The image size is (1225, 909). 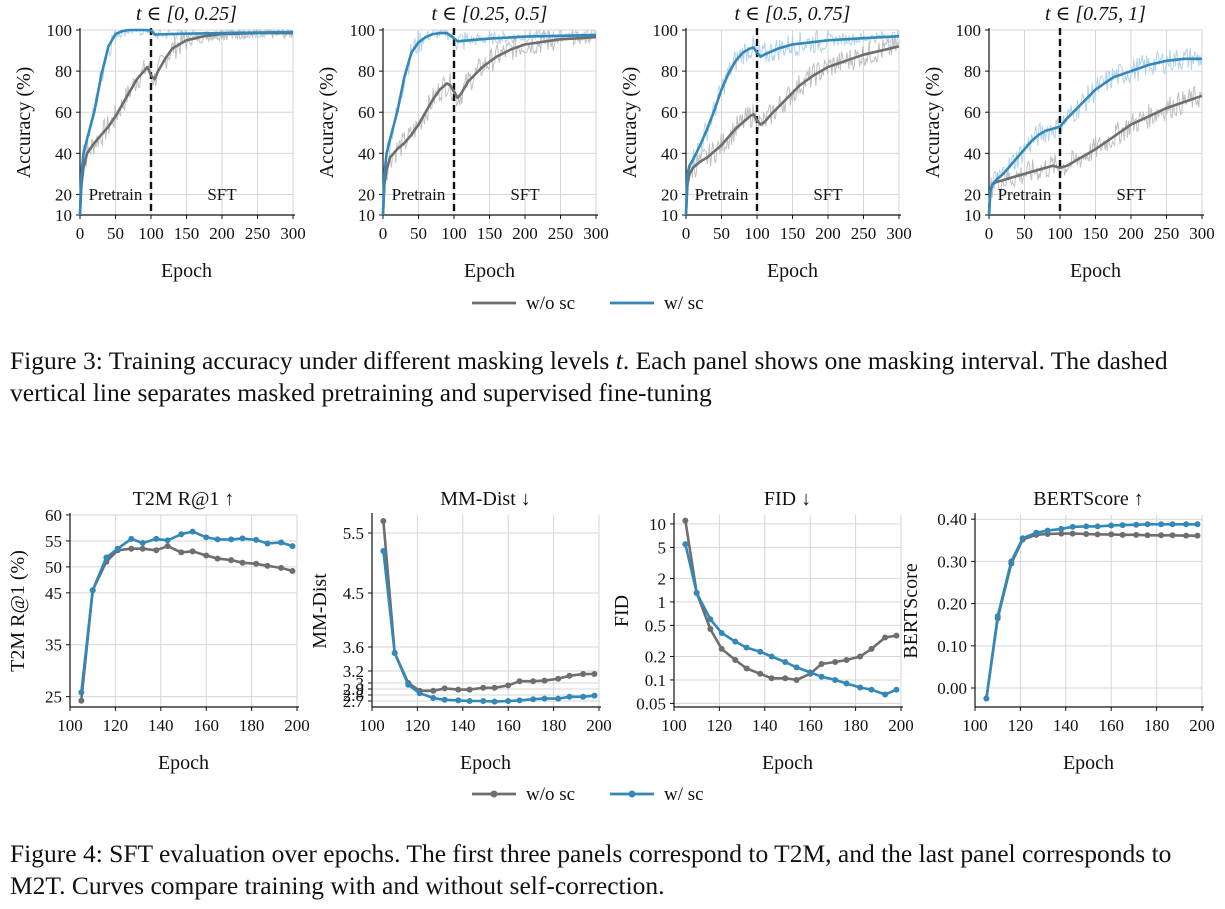 What do you see at coordinates (952, 519) in the screenshot?
I see `y-tick-label: 0.40` at bounding box center [952, 519].